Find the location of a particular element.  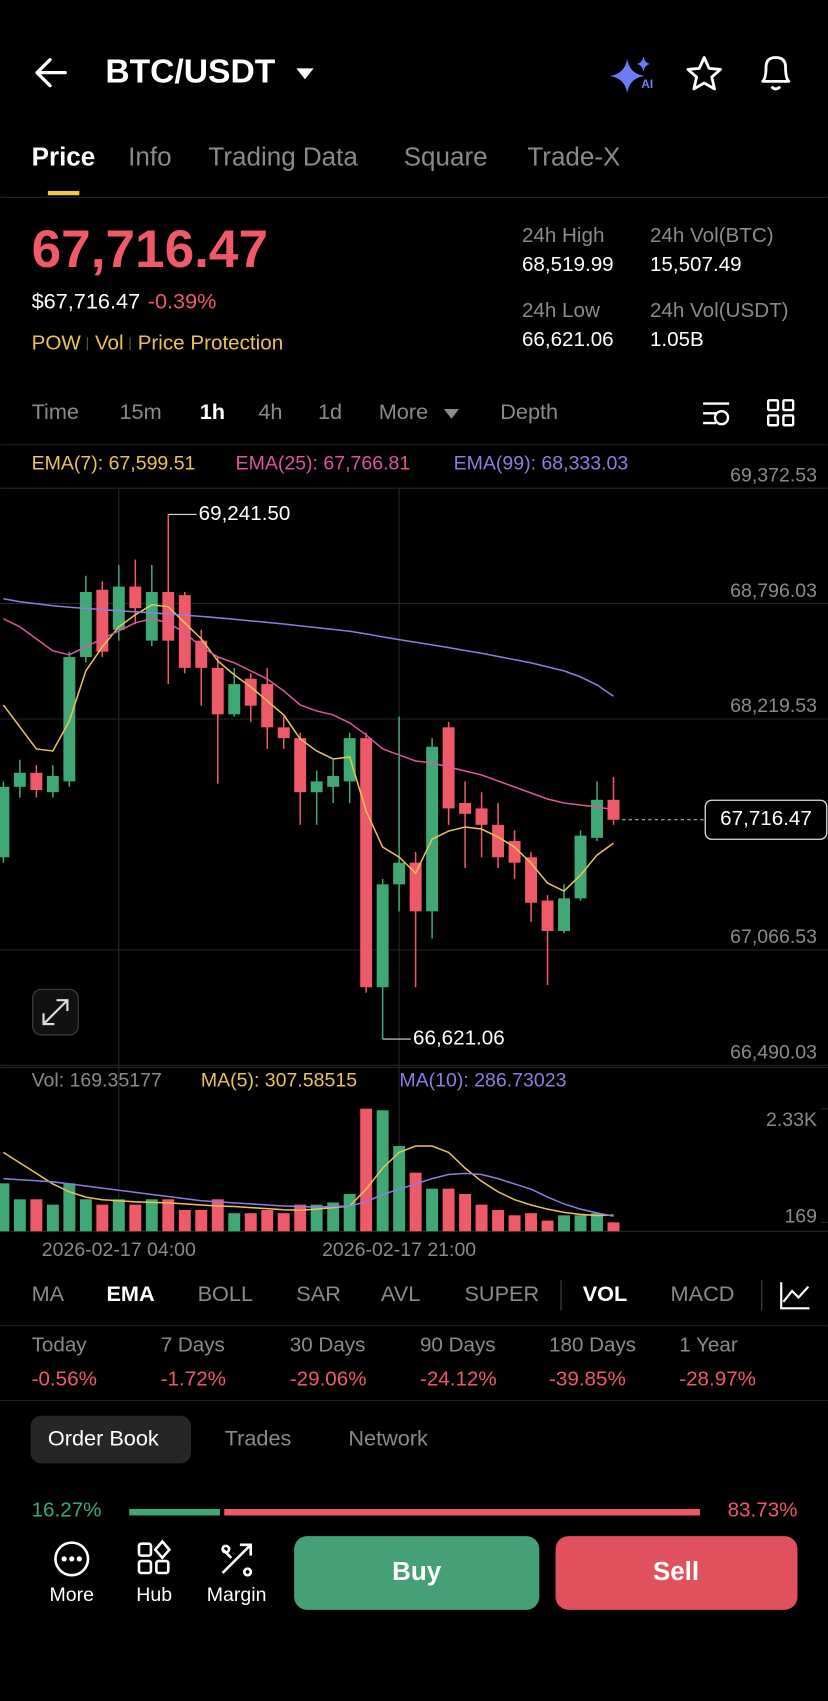

stat-value: 1.05B is located at coordinates (677, 339).